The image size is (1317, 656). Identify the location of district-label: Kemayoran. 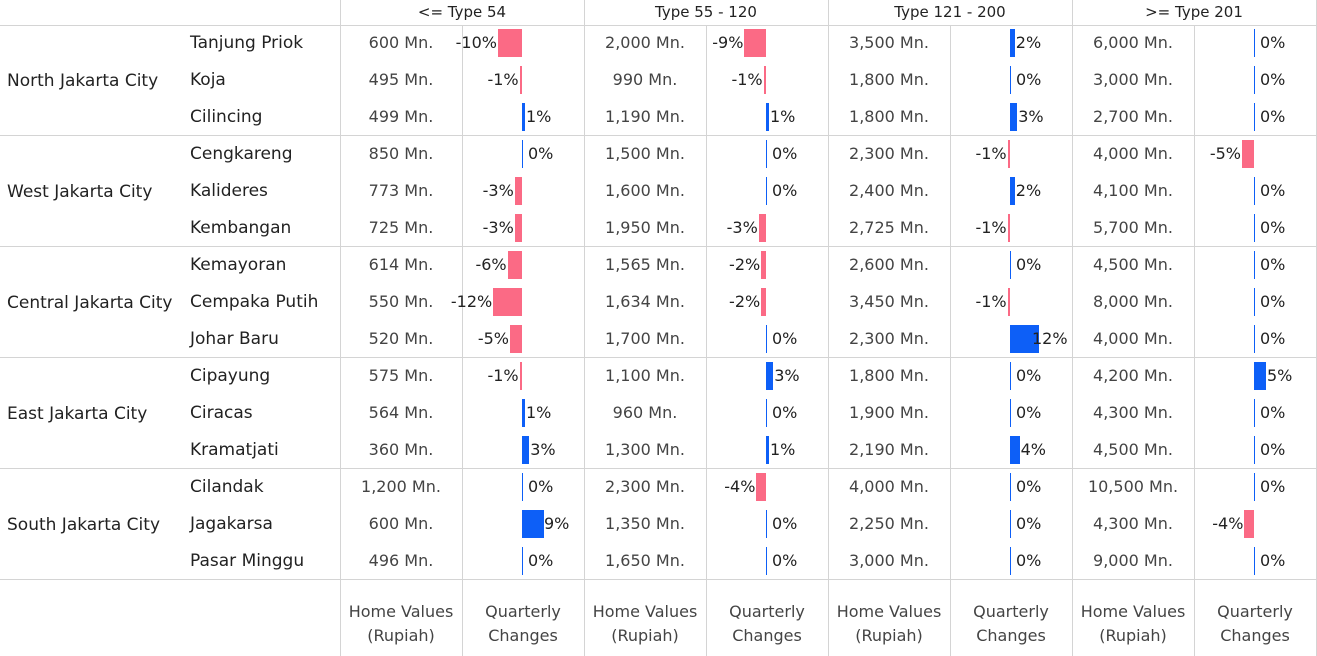
(238, 264).